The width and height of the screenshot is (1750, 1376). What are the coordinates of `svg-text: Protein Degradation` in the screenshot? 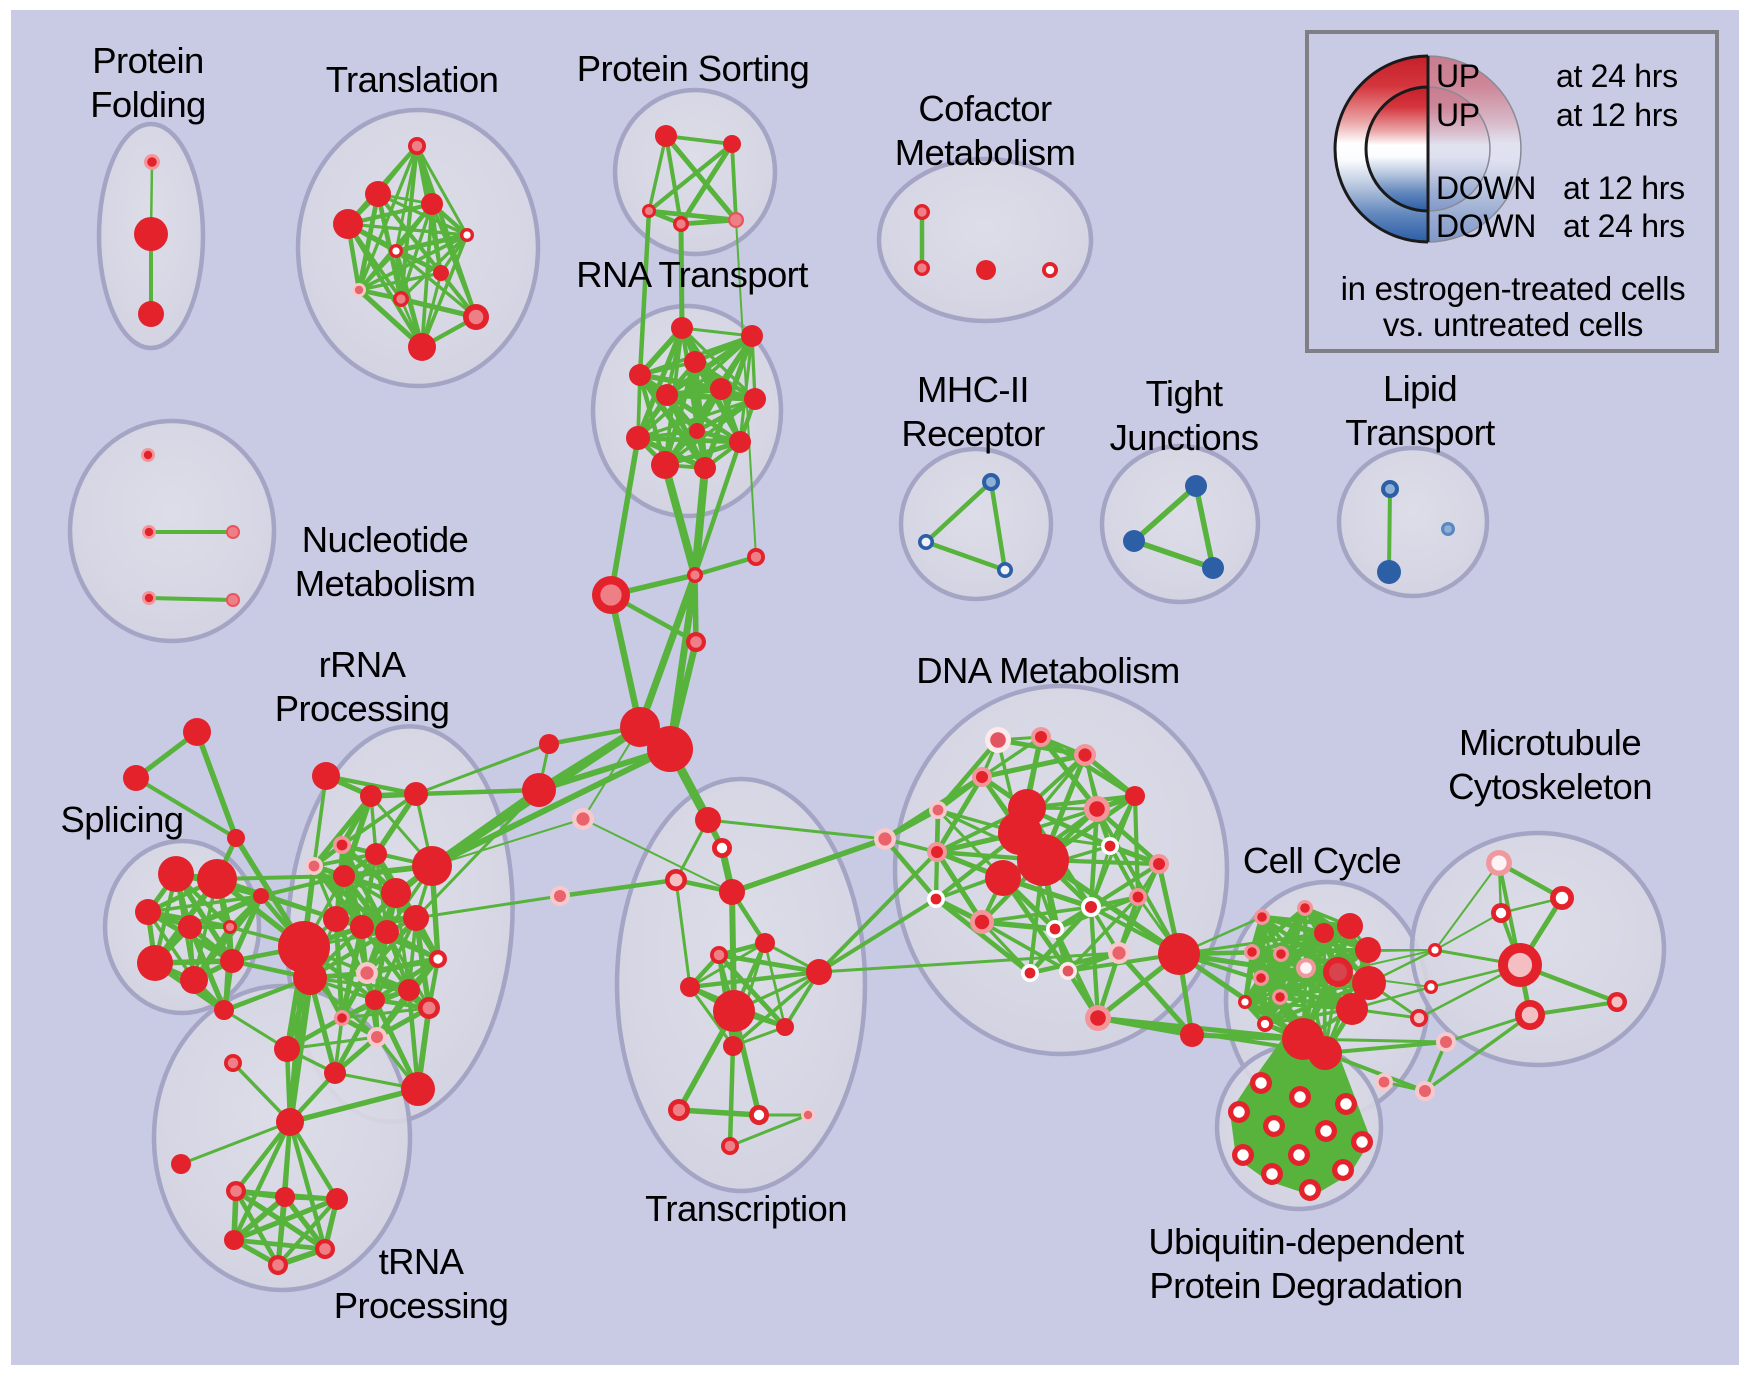 It's located at (1305, 1285).